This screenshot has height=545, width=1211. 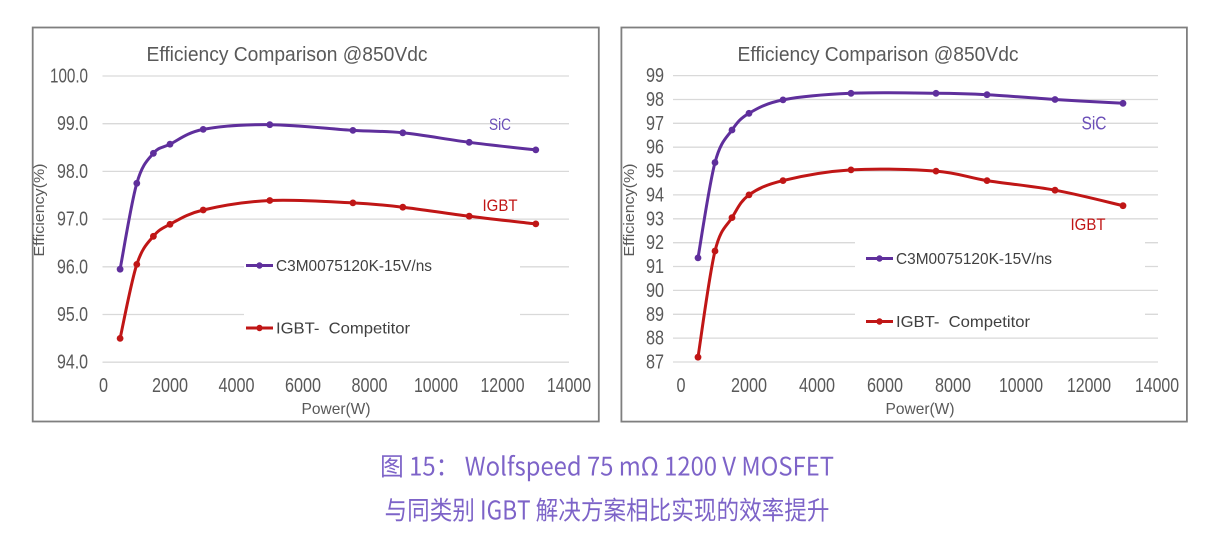 What do you see at coordinates (655, 76) in the screenshot?
I see `svg-text: 99` at bounding box center [655, 76].